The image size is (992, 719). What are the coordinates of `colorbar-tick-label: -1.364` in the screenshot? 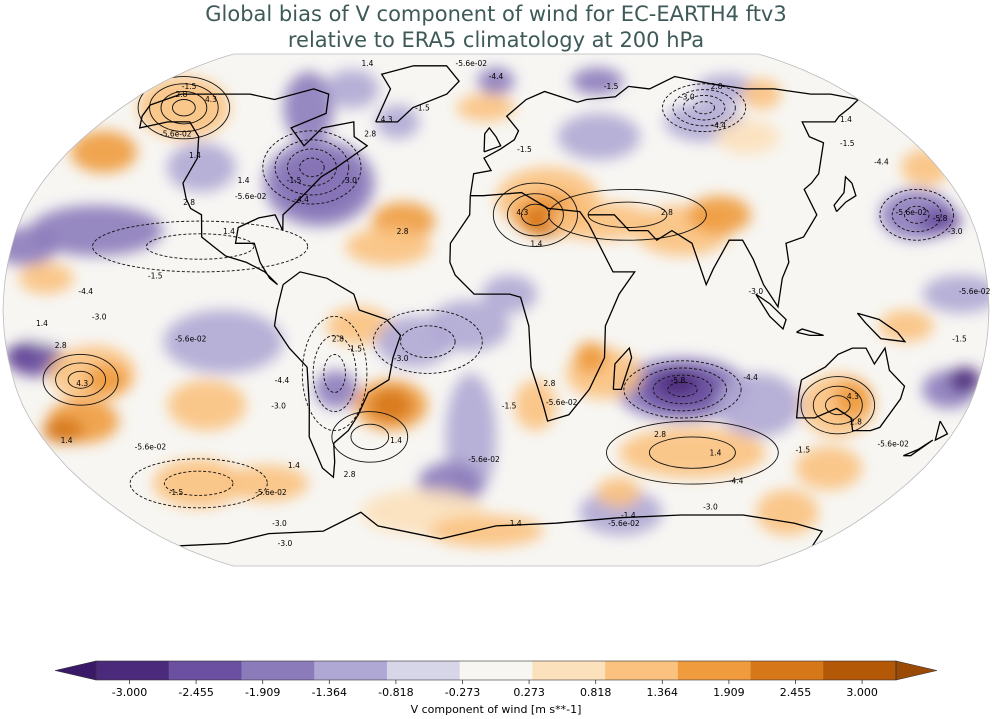 It's located at (329, 692).